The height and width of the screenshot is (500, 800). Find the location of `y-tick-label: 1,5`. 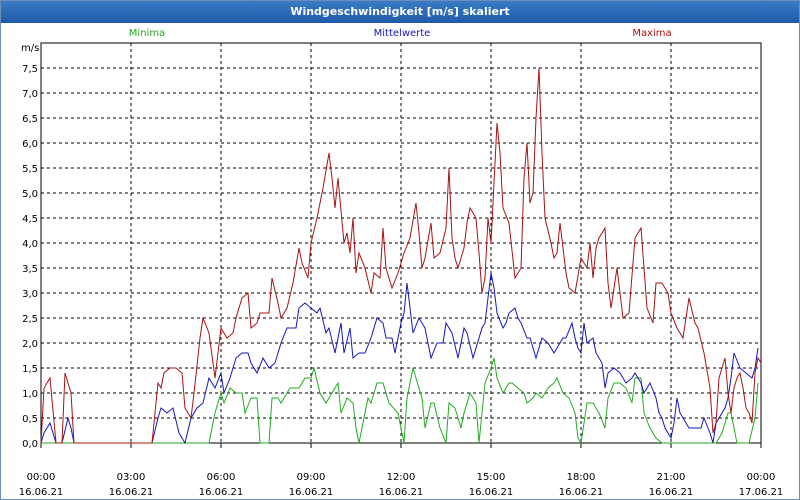

y-tick-label: 1,5 is located at coordinates (30, 369).